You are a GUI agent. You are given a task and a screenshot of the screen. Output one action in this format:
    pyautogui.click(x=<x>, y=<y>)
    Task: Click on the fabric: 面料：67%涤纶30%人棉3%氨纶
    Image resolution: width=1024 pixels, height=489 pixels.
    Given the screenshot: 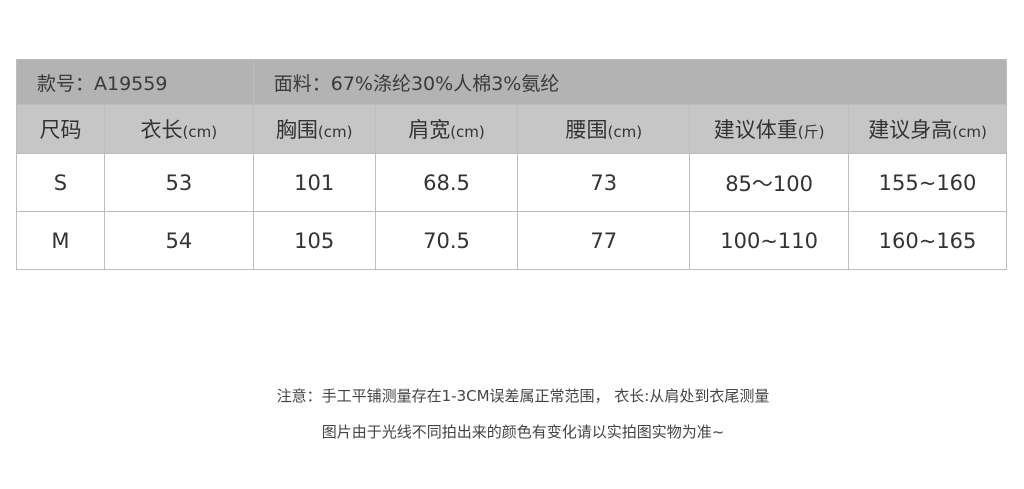 What is the action you would take?
    pyautogui.click(x=630, y=82)
    